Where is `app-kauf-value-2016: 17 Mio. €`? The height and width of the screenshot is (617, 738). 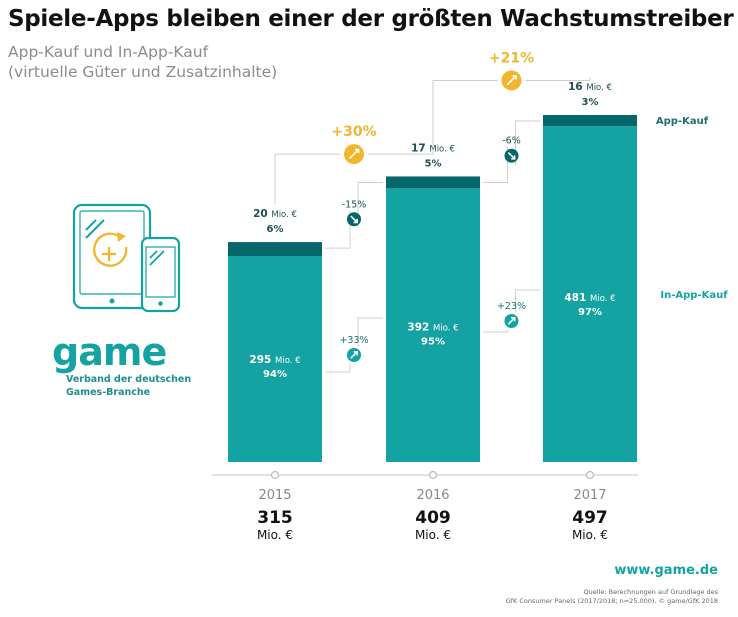
app-kauf-value-2016: 17 Mio. € is located at coordinates (433, 148).